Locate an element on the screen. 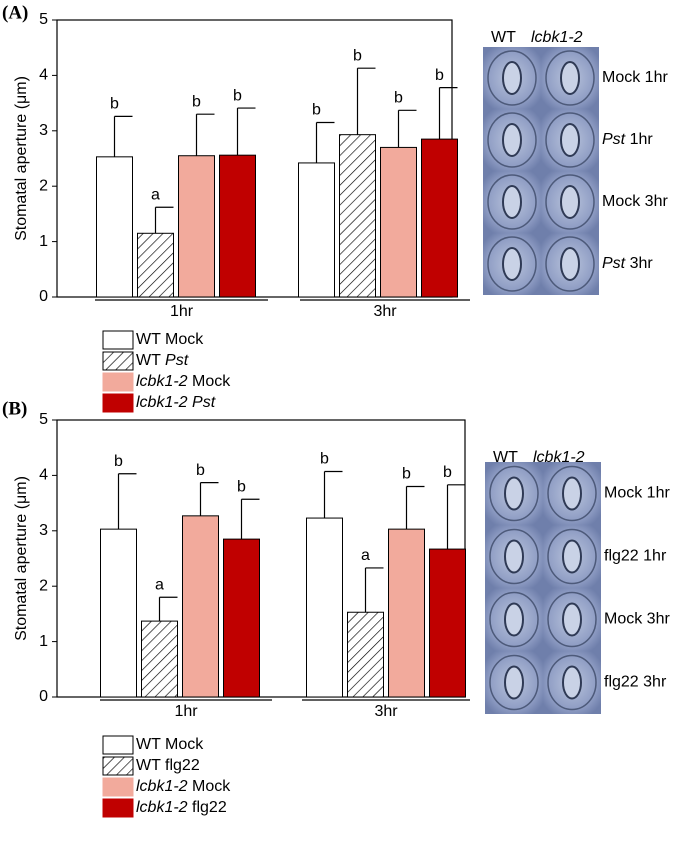 This screenshot has height=849, width=685. panel-tag: (A) is located at coordinates (15, 12).